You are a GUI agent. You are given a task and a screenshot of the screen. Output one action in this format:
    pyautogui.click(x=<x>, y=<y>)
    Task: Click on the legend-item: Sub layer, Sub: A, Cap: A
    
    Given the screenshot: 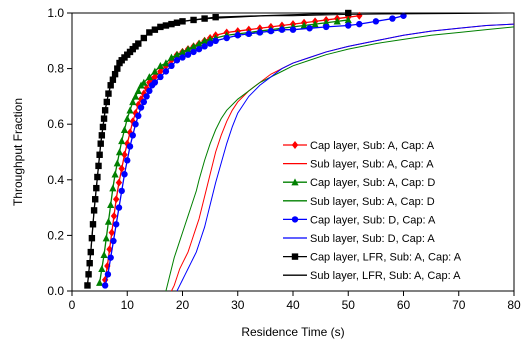 What is the action you would take?
    pyautogui.click(x=358, y=165)
    